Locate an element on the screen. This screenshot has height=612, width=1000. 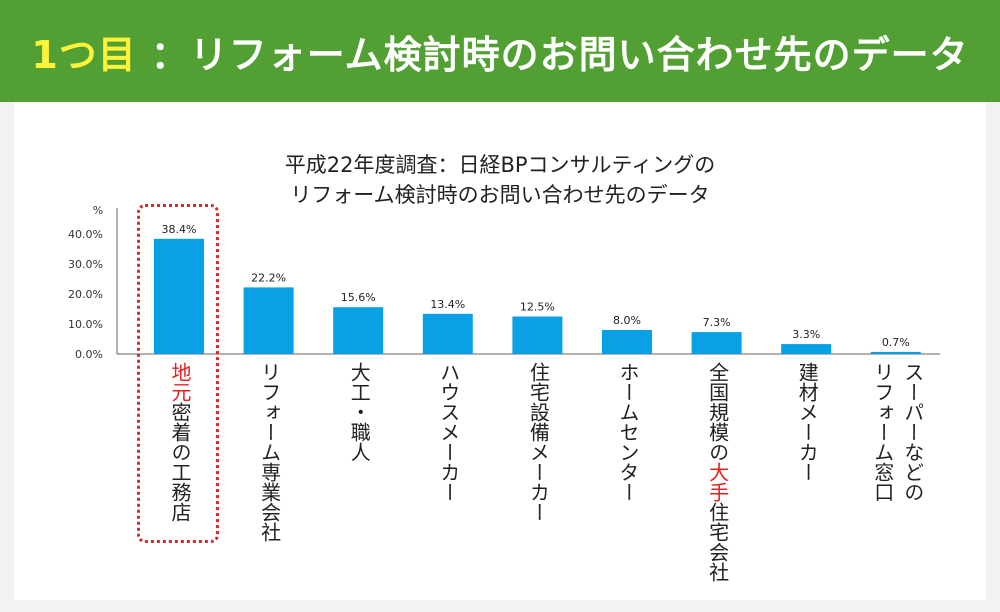
data-label: 22.2% is located at coordinates (268, 277).